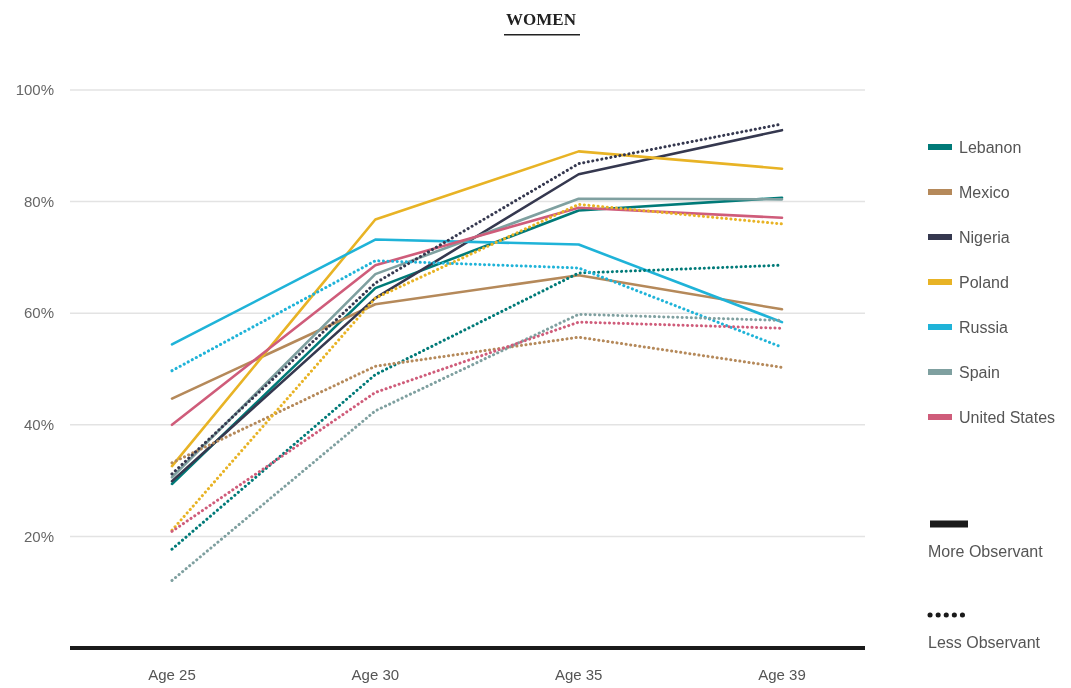 This screenshot has width=1071, height=688. Describe the element at coordinates (984, 237) in the screenshot. I see `legend-label: Nigeria` at that location.